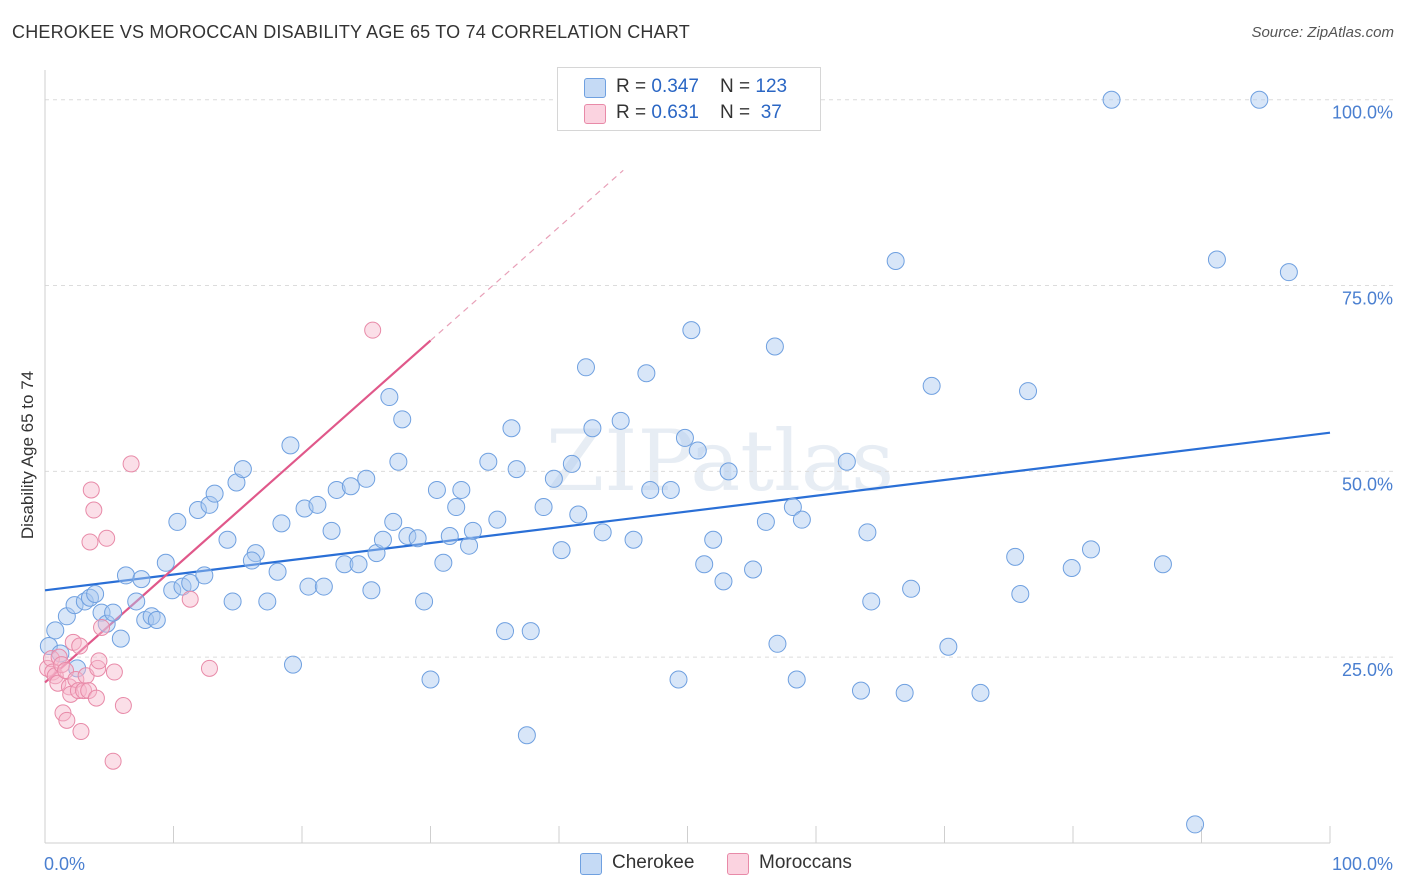  Describe the element at coordinates (591, 864) in the screenshot. I see `bottom-legend-swatch-cherokee` at that location.